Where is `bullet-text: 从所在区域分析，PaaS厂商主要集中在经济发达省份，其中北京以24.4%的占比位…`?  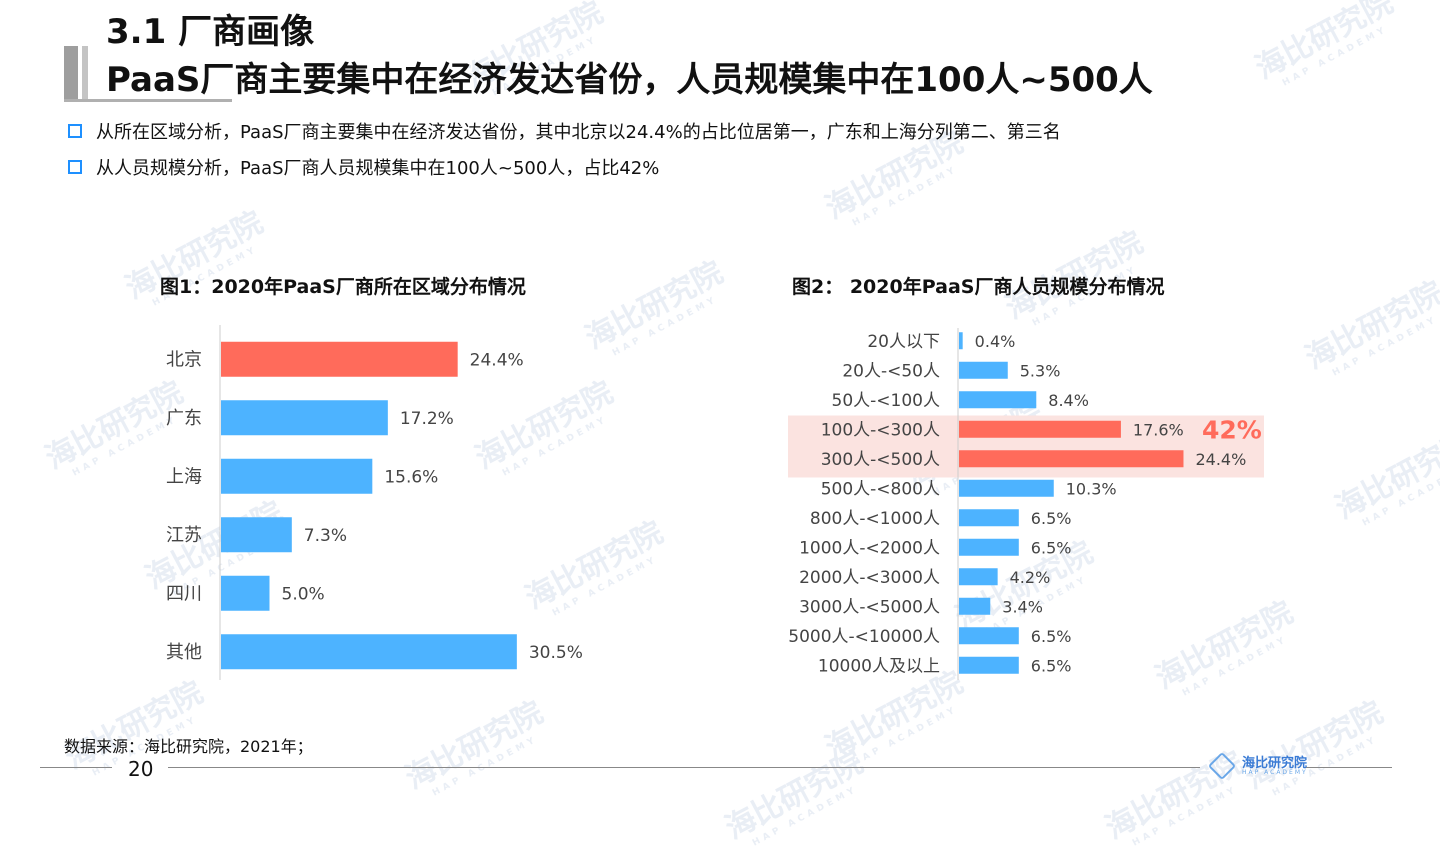 bullet-text: 从所在区域分析，PaaS厂商主要集中在经济发达省份，其中北京以24.4%的占比位… is located at coordinates (578, 132).